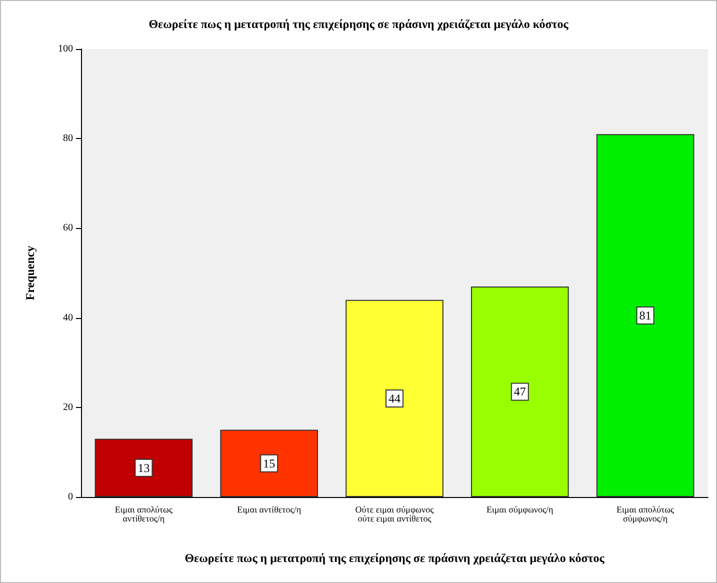 The height and width of the screenshot is (583, 717). I want to click on data-label: 47, so click(520, 391).